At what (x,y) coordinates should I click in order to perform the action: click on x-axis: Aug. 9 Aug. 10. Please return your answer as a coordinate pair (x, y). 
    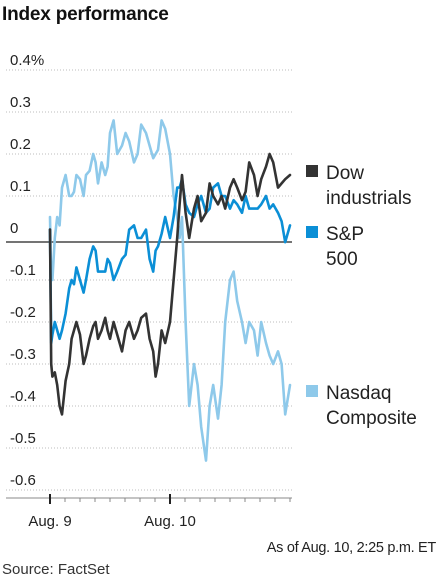
    Looking at the image, I should click on (149, 512).